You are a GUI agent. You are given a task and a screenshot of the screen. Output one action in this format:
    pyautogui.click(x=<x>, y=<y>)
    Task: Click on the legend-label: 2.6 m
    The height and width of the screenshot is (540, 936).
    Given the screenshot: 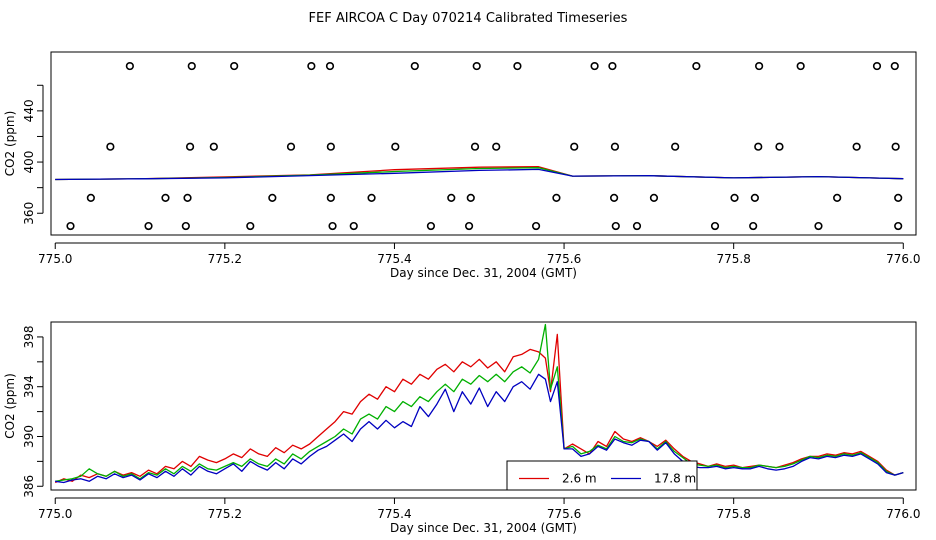 What is the action you would take?
    pyautogui.click(x=579, y=479)
    